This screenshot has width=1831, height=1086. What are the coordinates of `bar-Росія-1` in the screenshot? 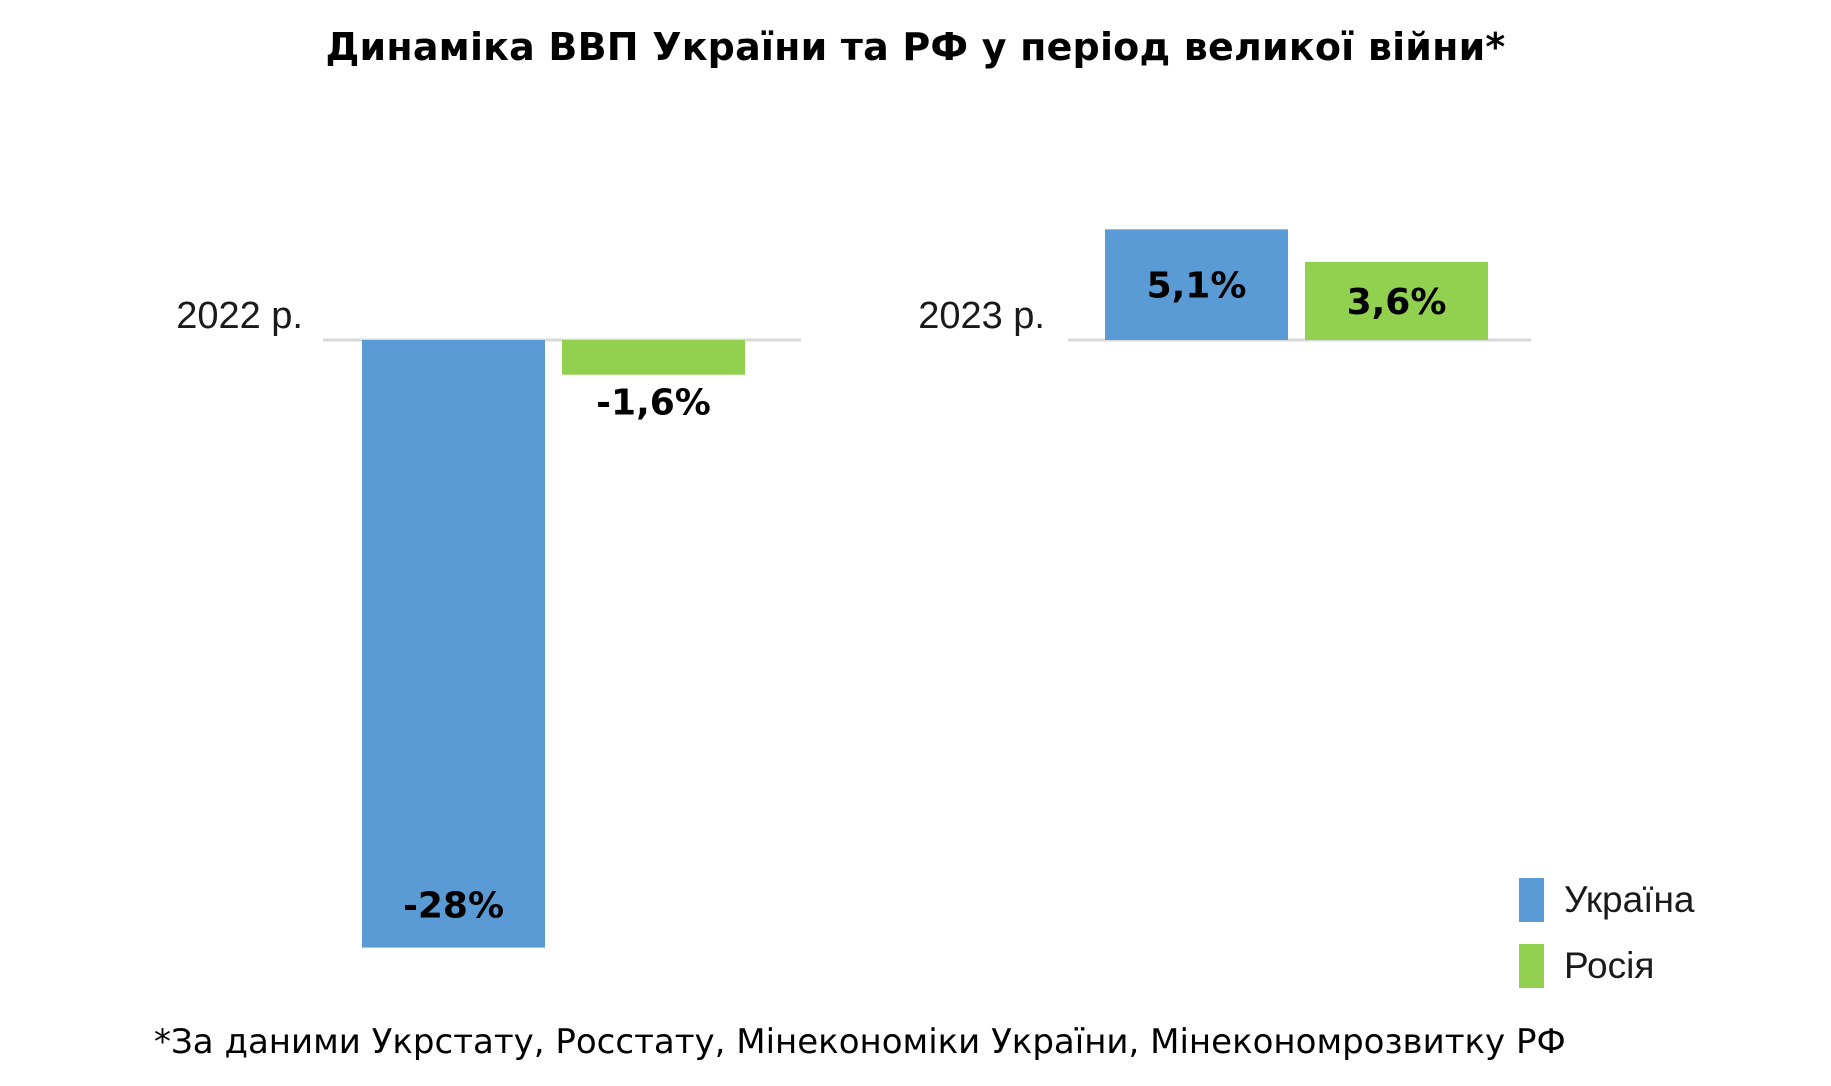 It's located at (1396, 300).